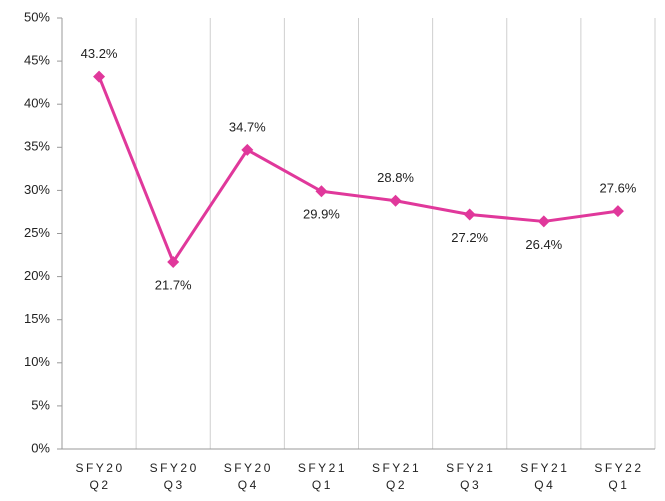  I want to click on y-tick-label: 5%, so click(40, 404).